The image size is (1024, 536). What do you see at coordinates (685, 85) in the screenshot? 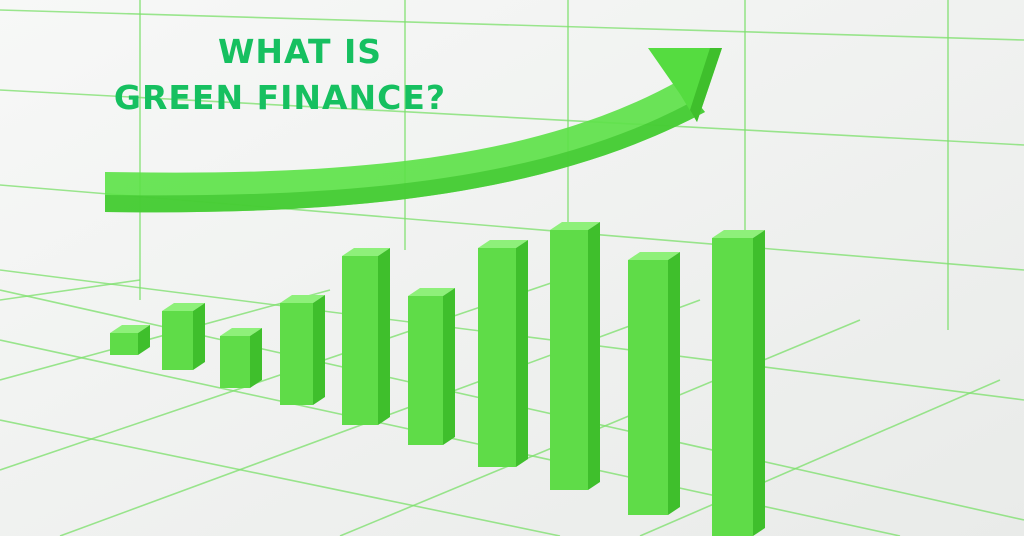
I see `arrow-head` at bounding box center [685, 85].